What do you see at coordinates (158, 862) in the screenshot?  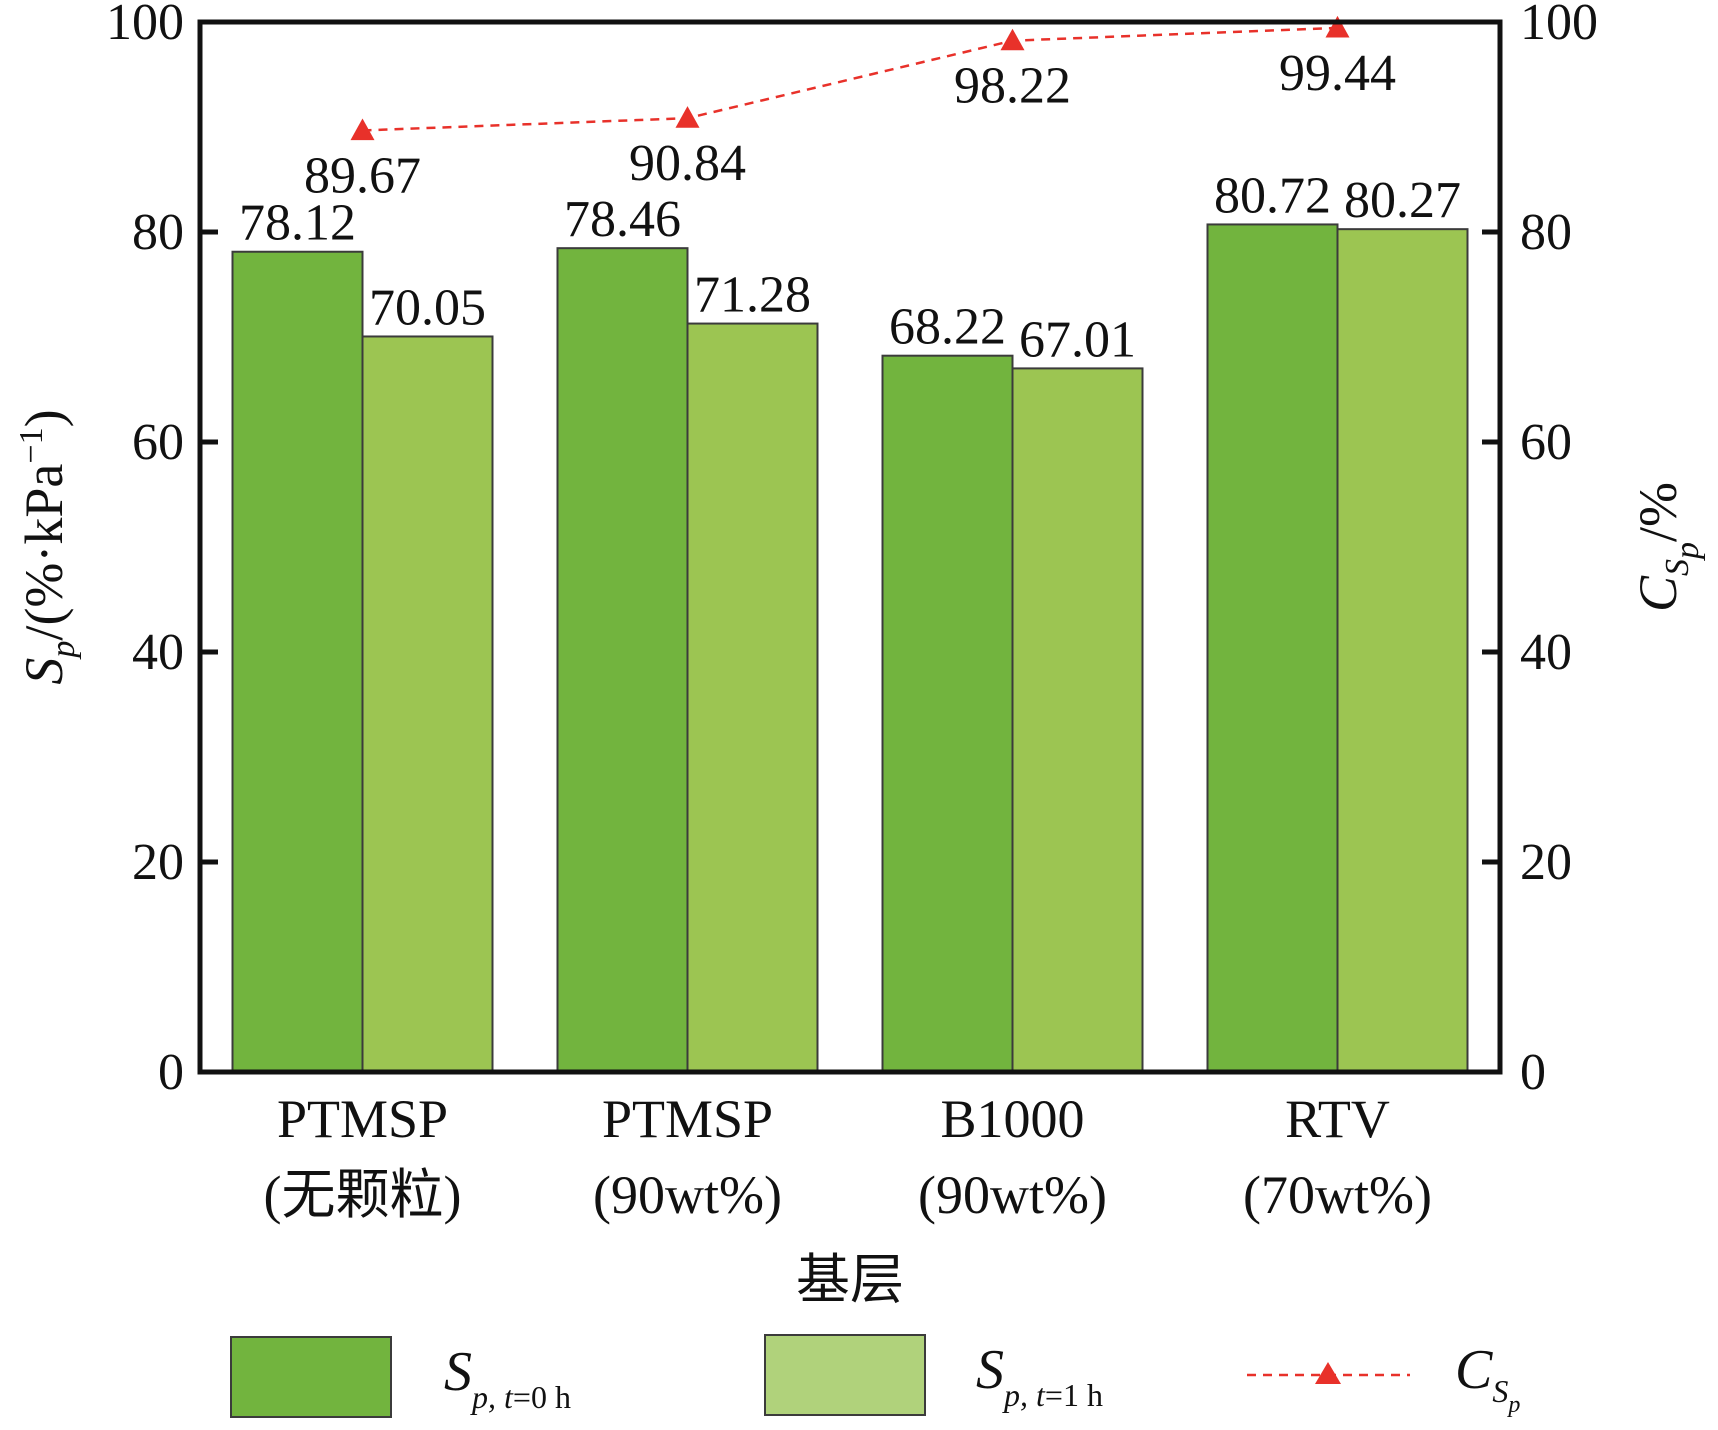 I see `left-tick-label: 20` at bounding box center [158, 862].